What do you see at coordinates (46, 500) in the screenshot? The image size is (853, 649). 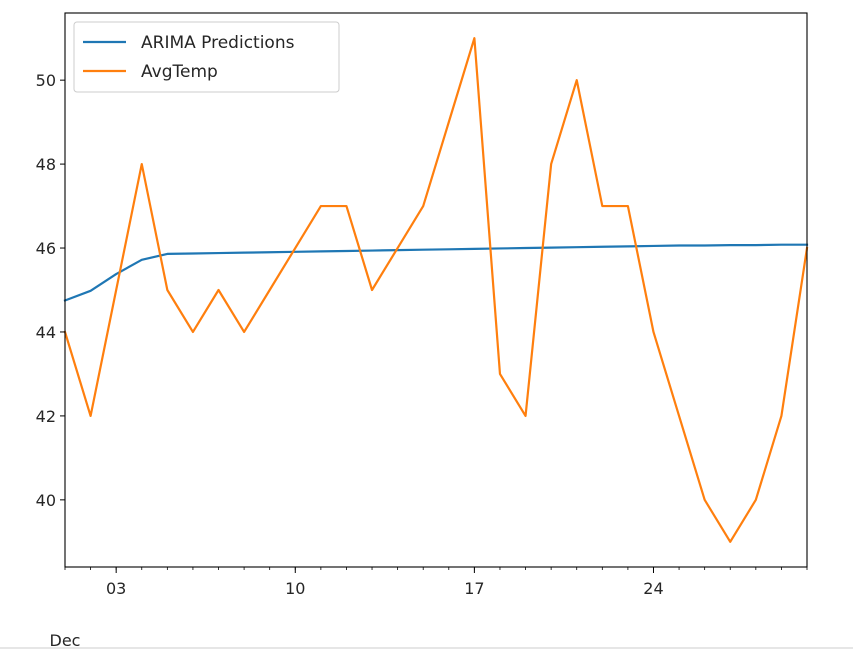 I see `y-tick-label: 40` at bounding box center [46, 500].